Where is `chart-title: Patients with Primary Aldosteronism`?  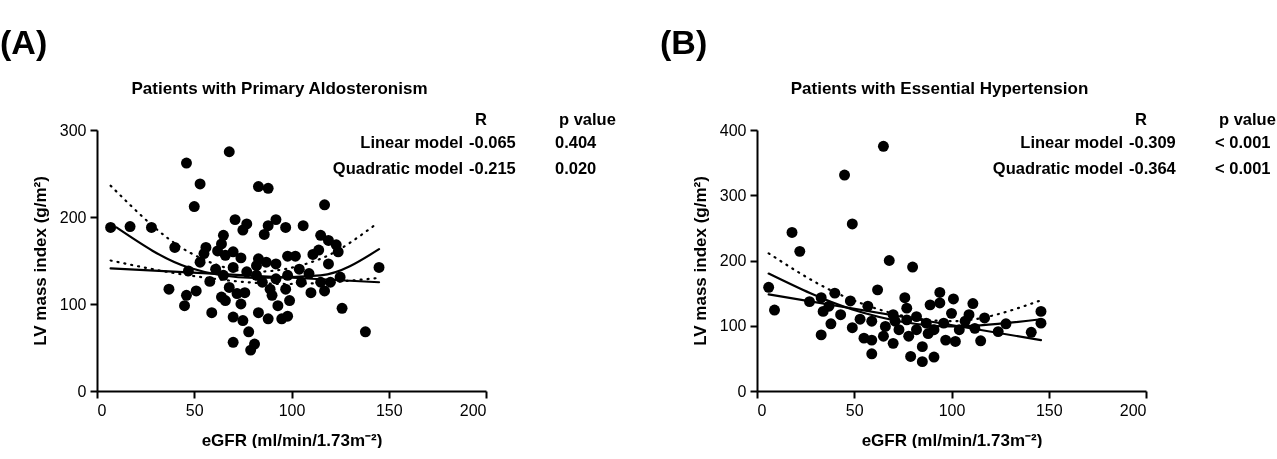
chart-title: Patients with Primary Aldosteronism is located at coordinates (279, 88).